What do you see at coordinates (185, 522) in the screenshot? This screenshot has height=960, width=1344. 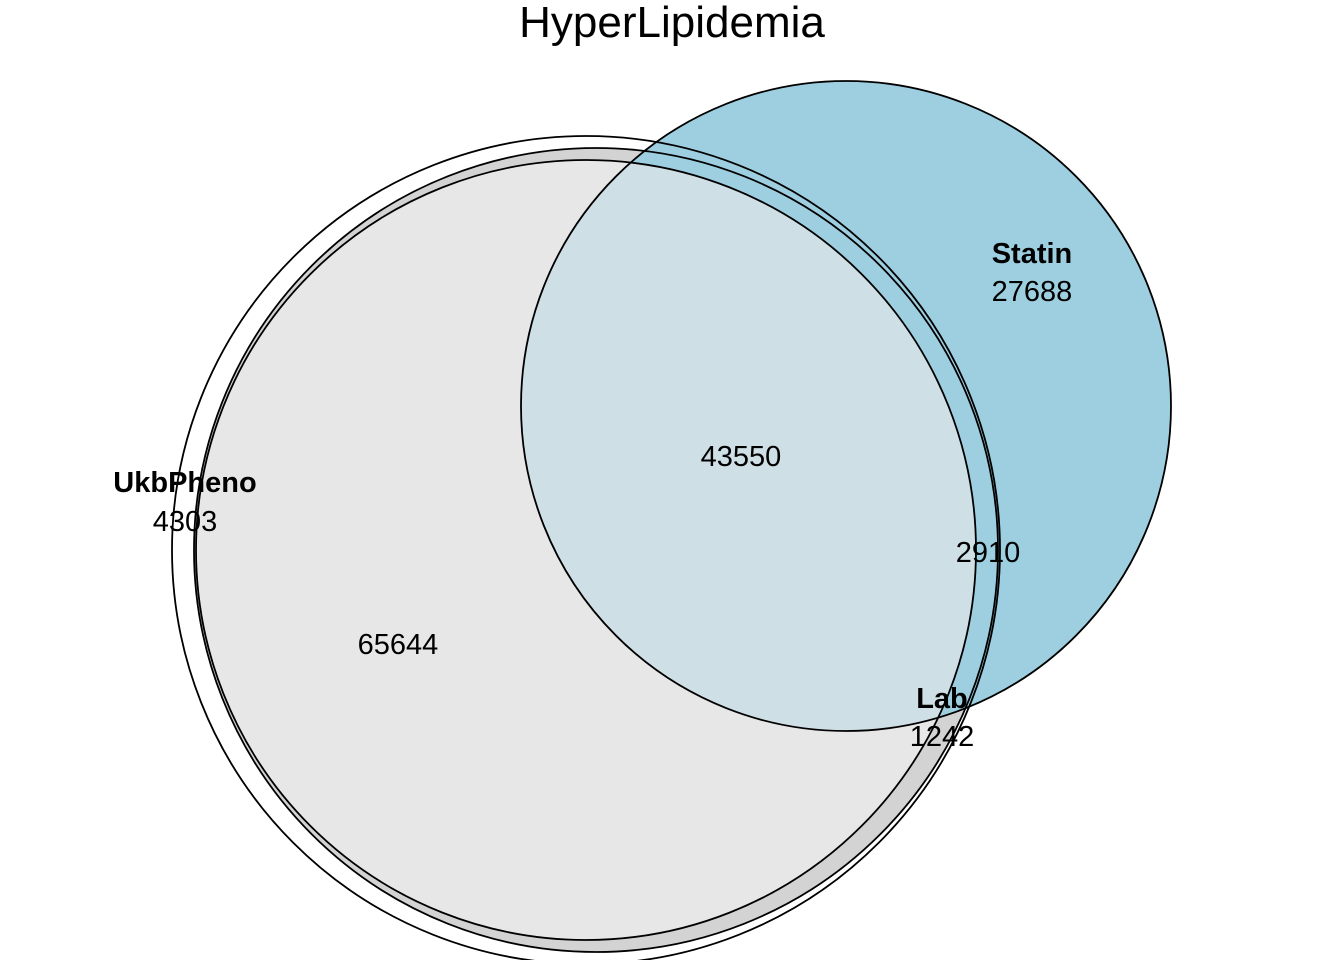 I see `ukbpheno-count: 4303` at bounding box center [185, 522].